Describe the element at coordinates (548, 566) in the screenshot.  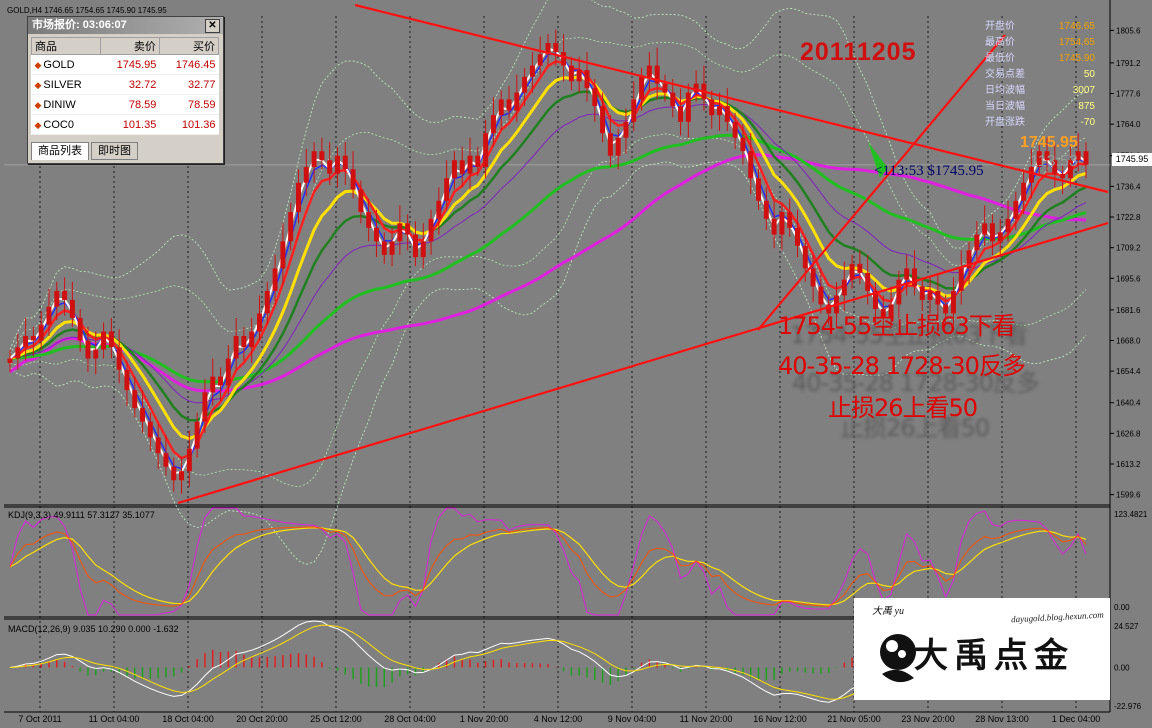
I see `kdj-k-line` at that location.